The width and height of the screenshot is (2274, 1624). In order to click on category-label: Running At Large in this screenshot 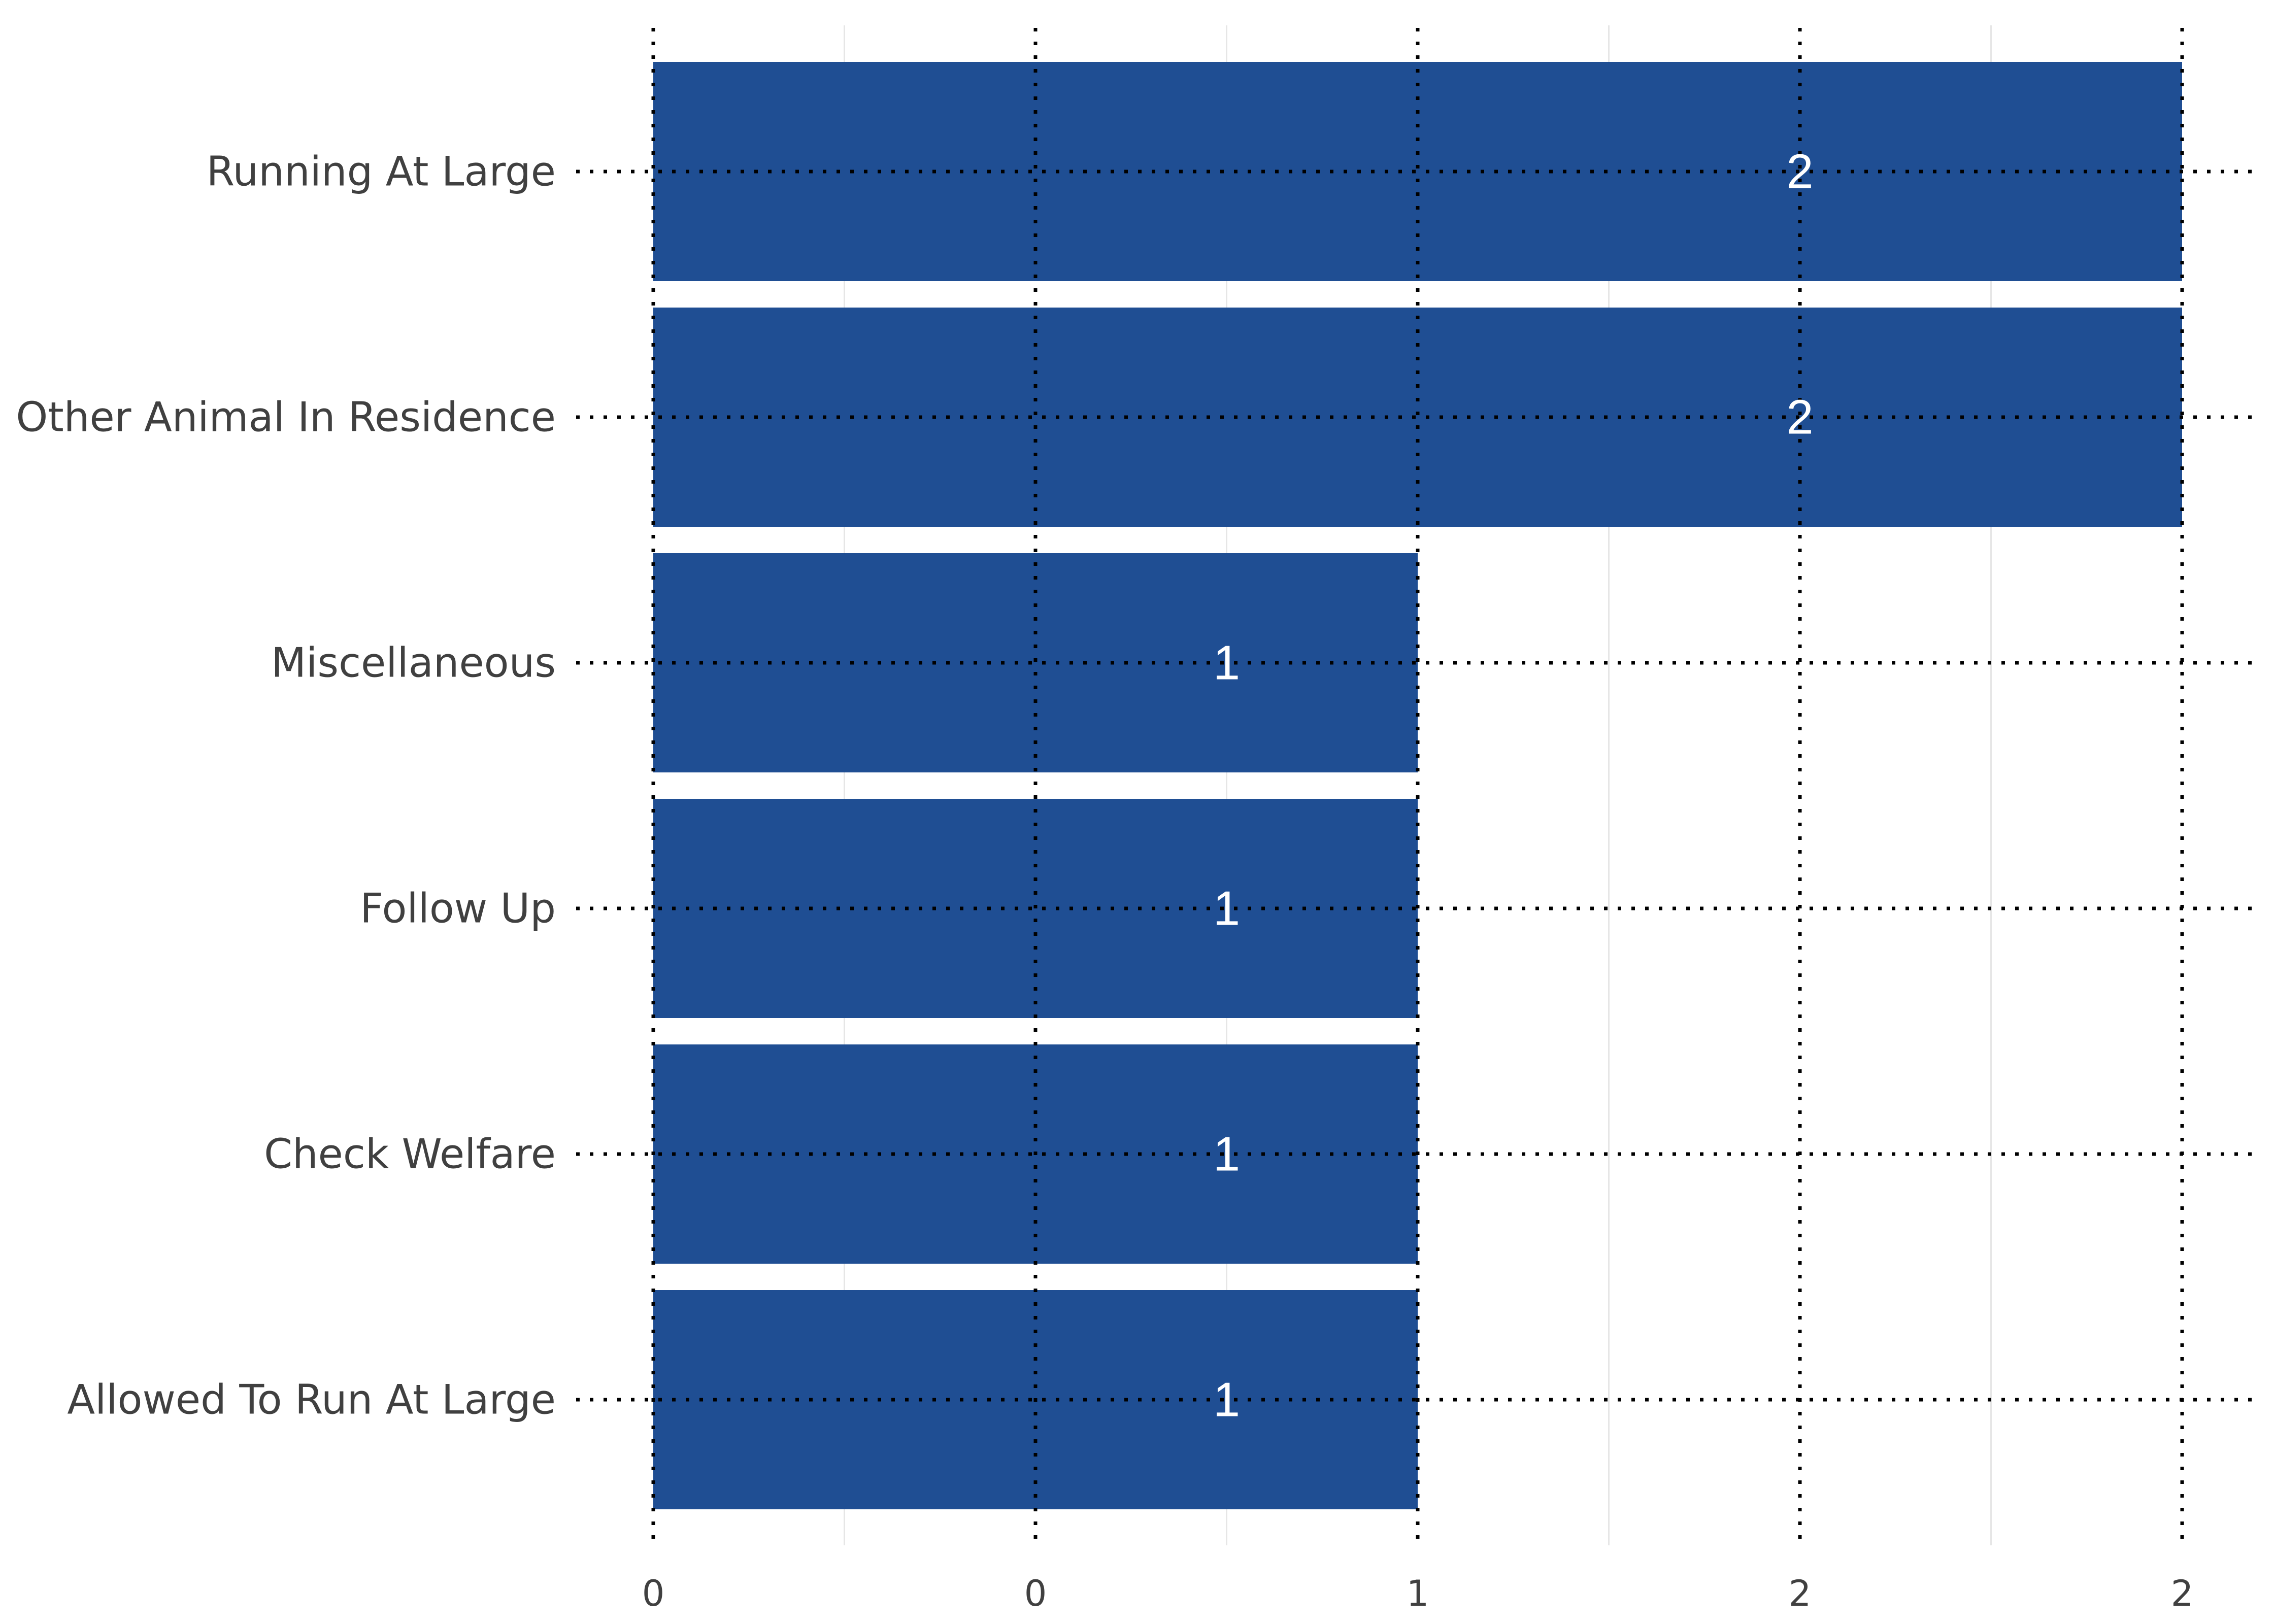, I will do `click(382, 171)`.